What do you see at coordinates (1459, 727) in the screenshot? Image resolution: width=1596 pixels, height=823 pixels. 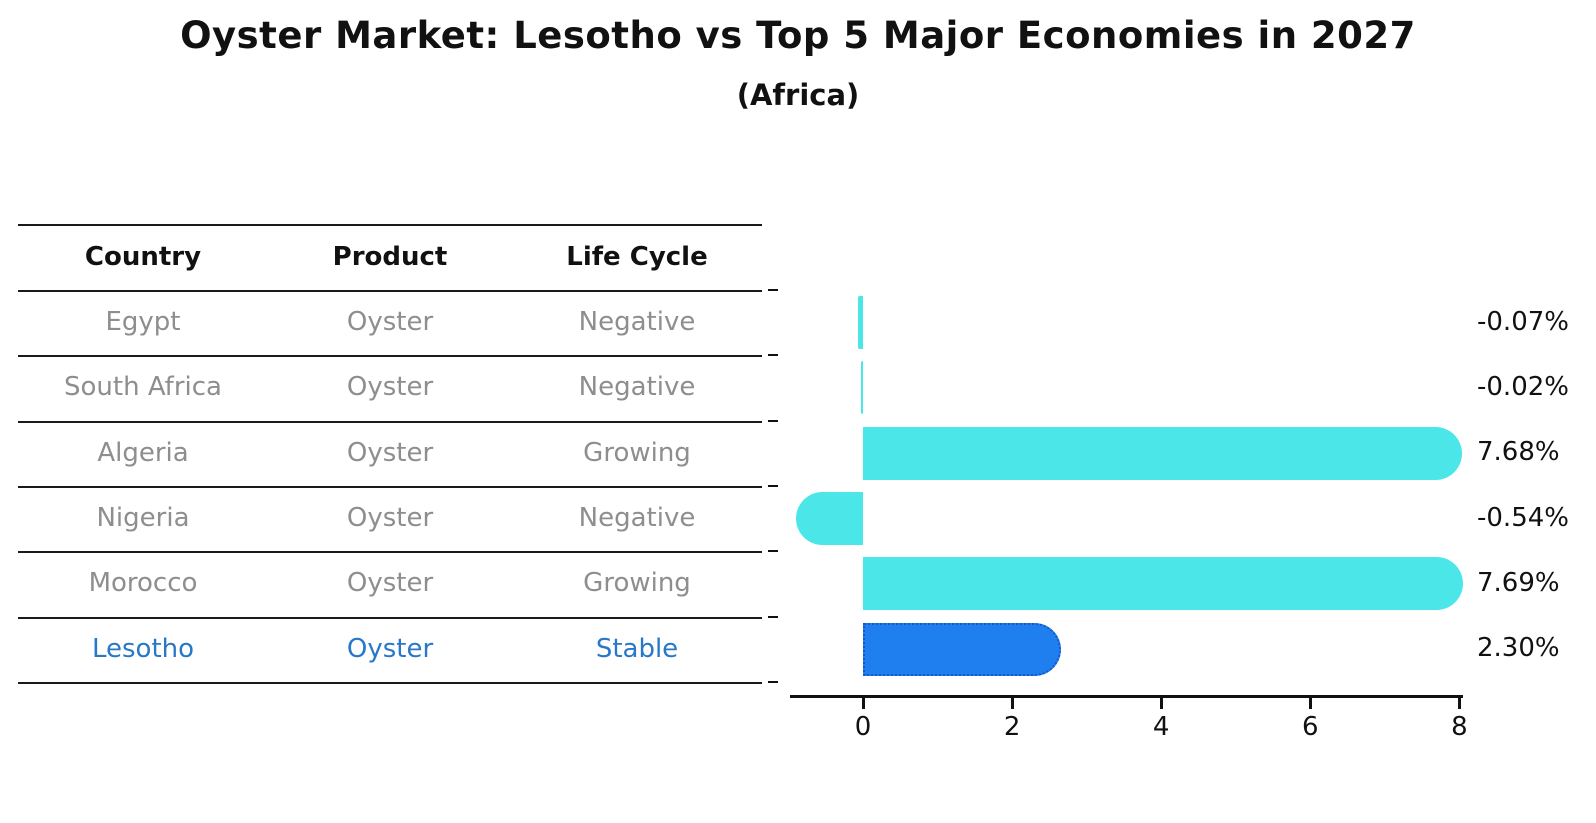 I see `x-axis-tick-label: 8` at bounding box center [1459, 727].